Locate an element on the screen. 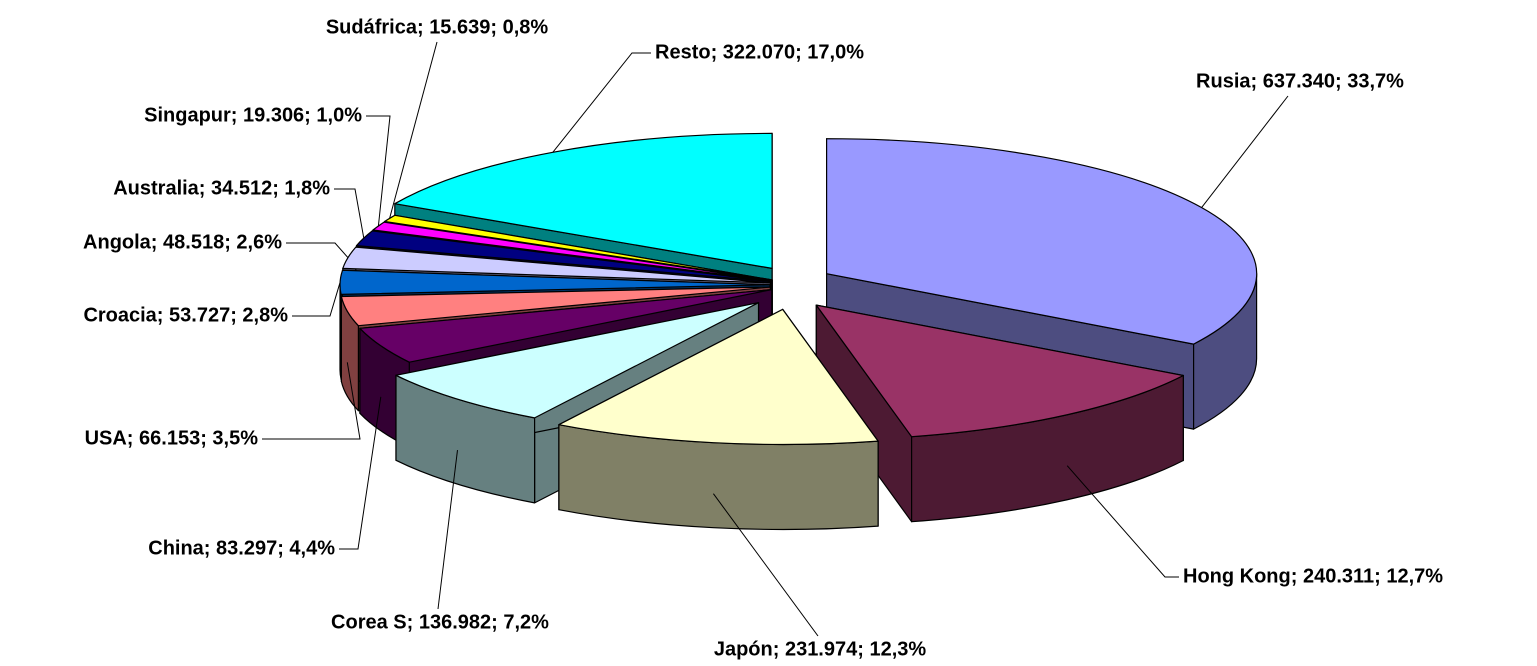 The image size is (1537, 666). data-label: Rusia; 637.340; 33,7% is located at coordinates (1300, 81).